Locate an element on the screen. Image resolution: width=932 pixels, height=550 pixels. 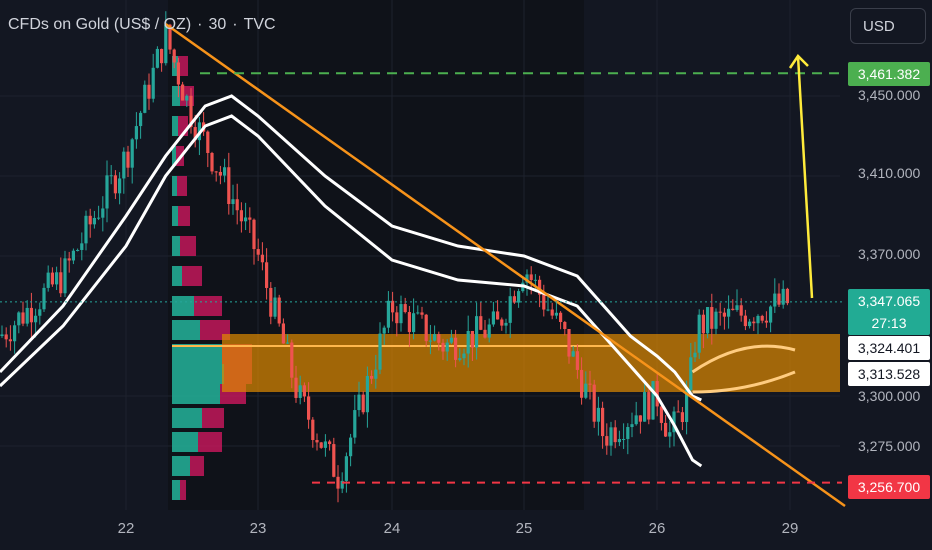
projection-arrow is located at coordinates (801, 176).